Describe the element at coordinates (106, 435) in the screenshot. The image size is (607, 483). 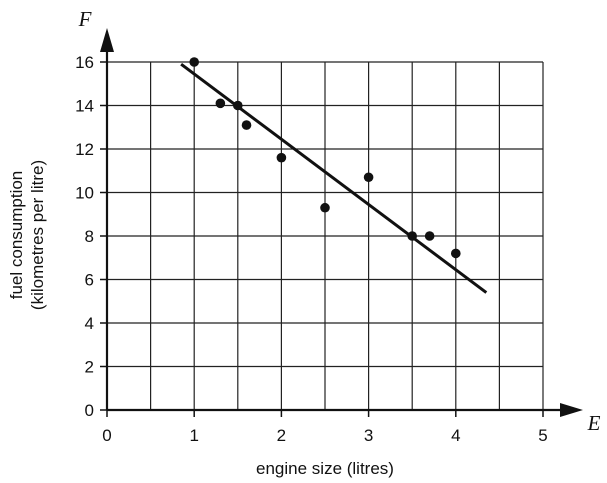
I see `x-tick-label: 0` at that location.